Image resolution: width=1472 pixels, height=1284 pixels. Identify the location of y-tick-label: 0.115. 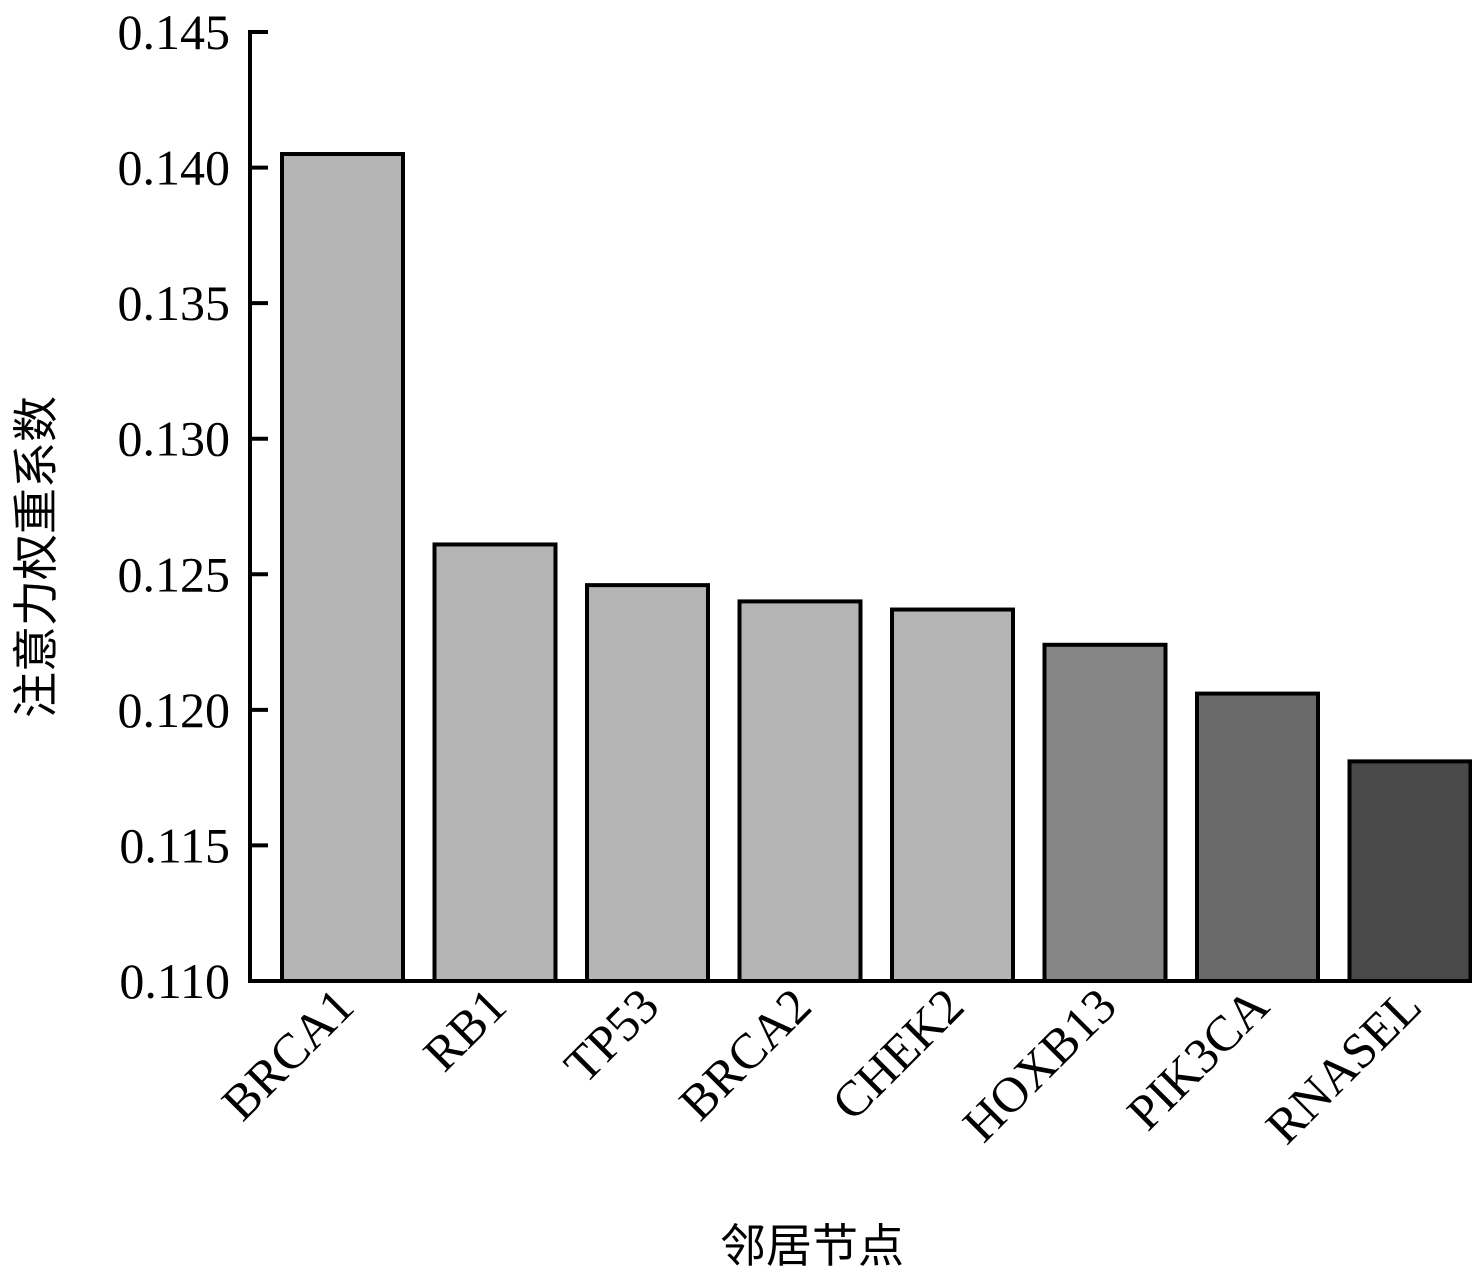
(174, 845).